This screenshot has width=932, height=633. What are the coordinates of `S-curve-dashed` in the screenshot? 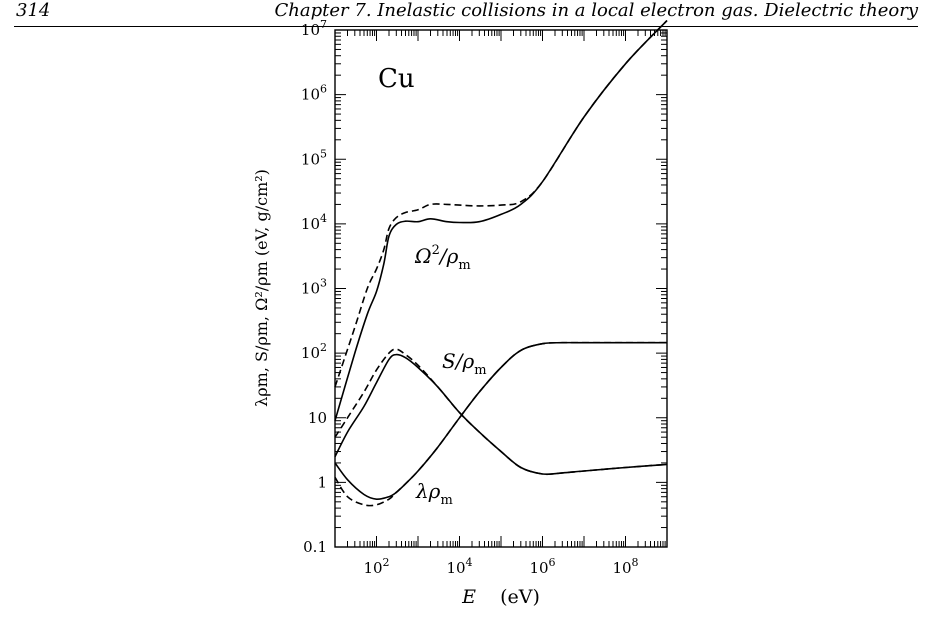 It's located at (501, 412).